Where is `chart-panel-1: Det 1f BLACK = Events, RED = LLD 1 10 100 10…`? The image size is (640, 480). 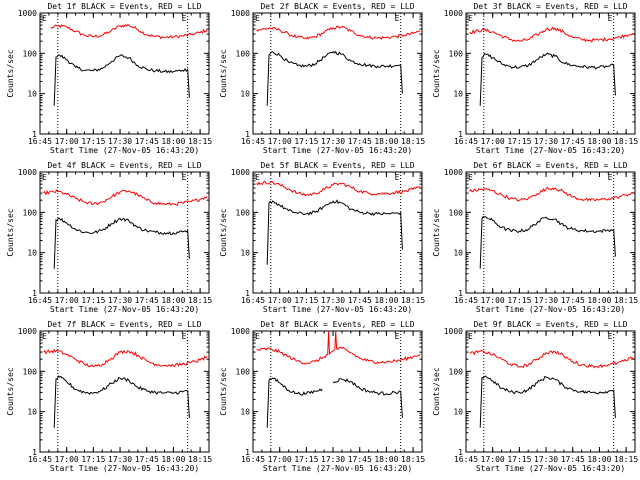
chart-panel-1: Det 1f BLACK = Events, RED = LLD 1 10 100 10… is located at coordinates (109, 78).